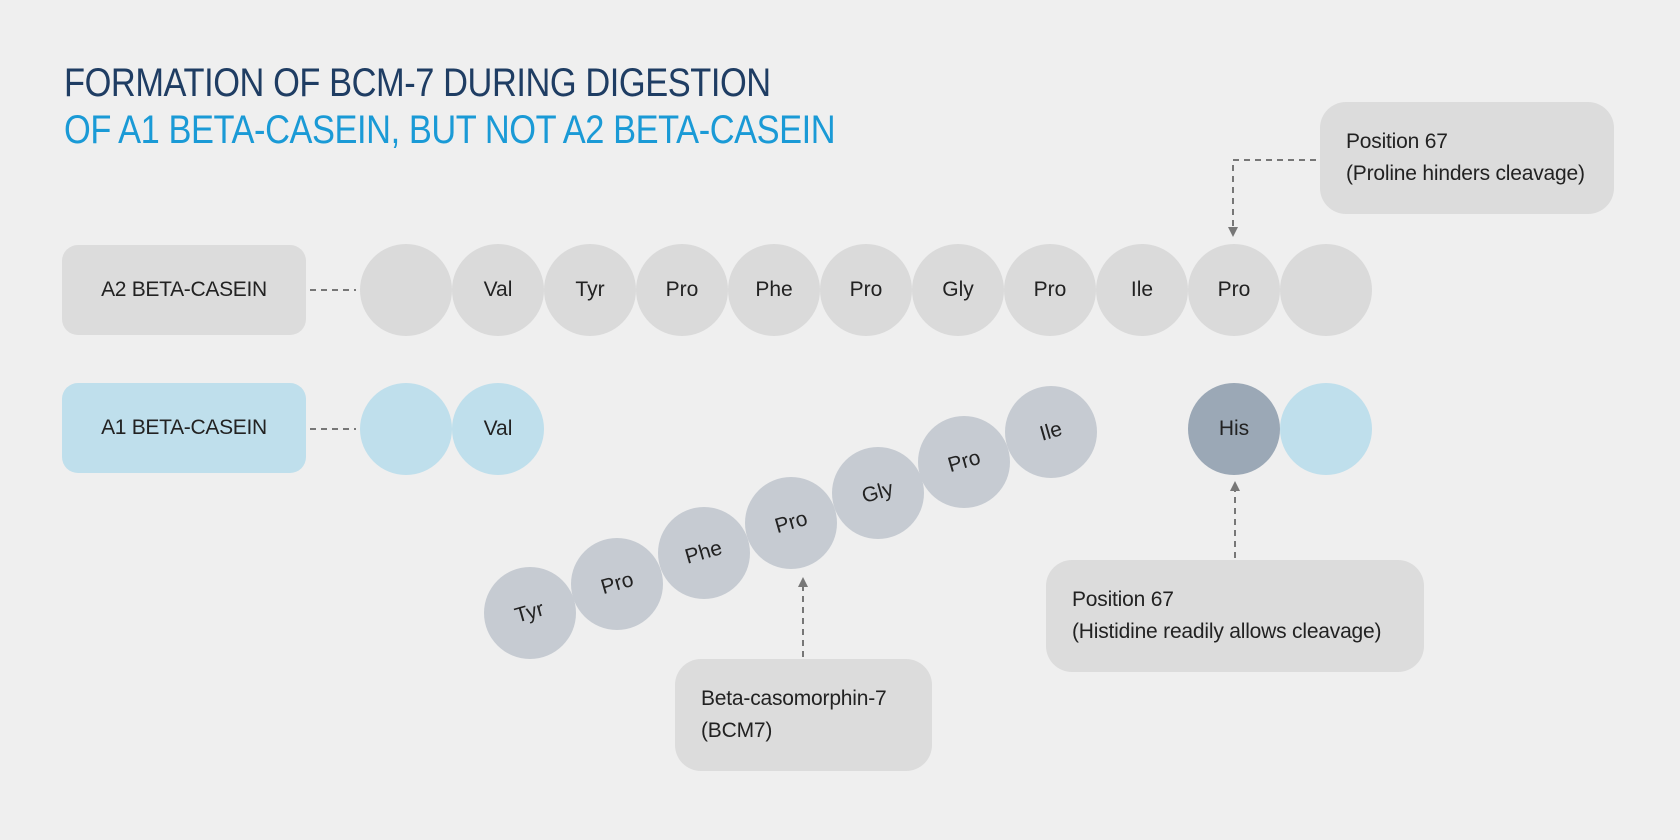  Describe the element at coordinates (803, 715) in the screenshot. I see `bcm7-note: Beta-casomorphin-7 (BCM7)` at that location.